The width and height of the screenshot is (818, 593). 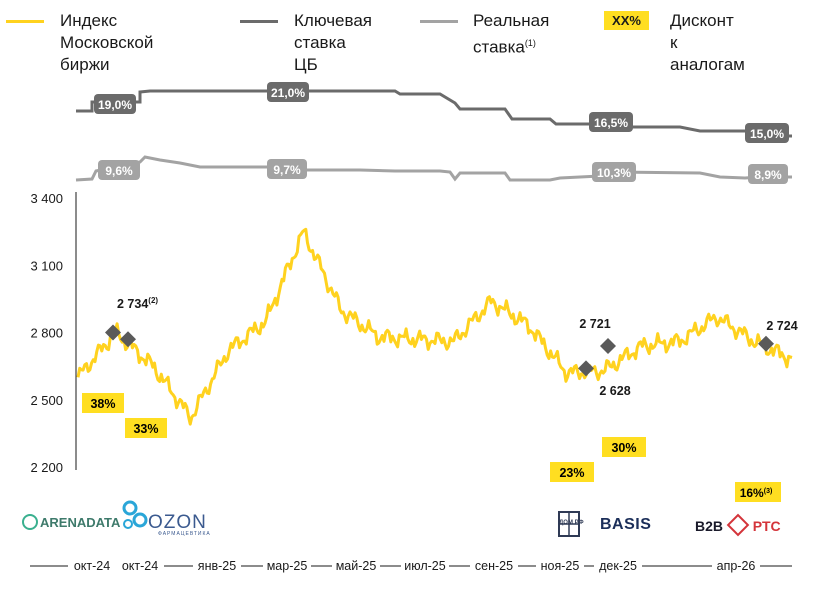 I want to click on key-rate-label-start: 19,0%, so click(x=115, y=104).